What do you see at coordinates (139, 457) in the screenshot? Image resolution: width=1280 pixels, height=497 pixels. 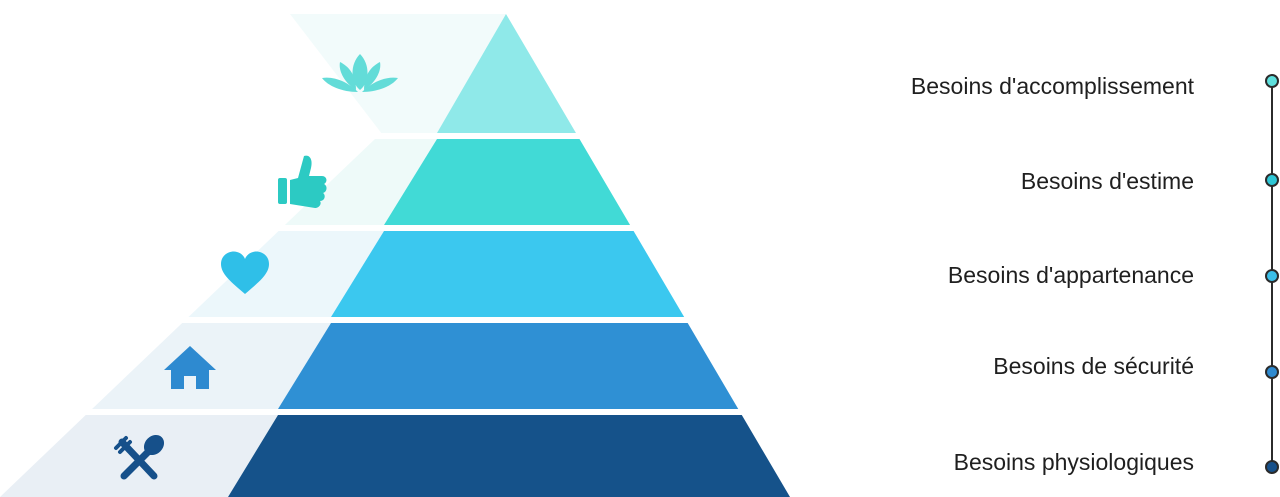 I see `fork-spoon-icon` at bounding box center [139, 457].